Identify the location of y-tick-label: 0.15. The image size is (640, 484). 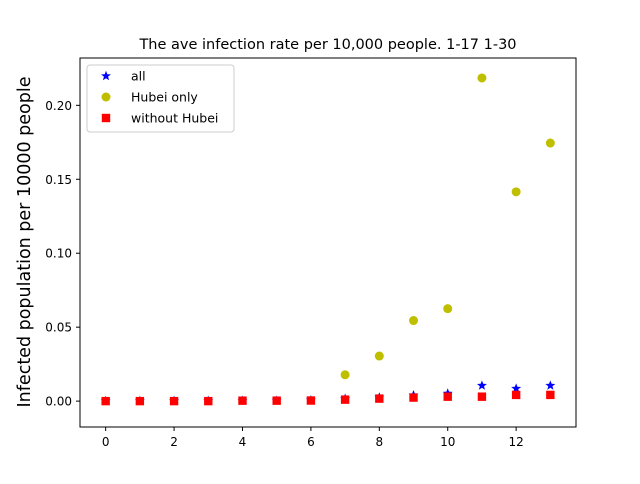
(58, 180).